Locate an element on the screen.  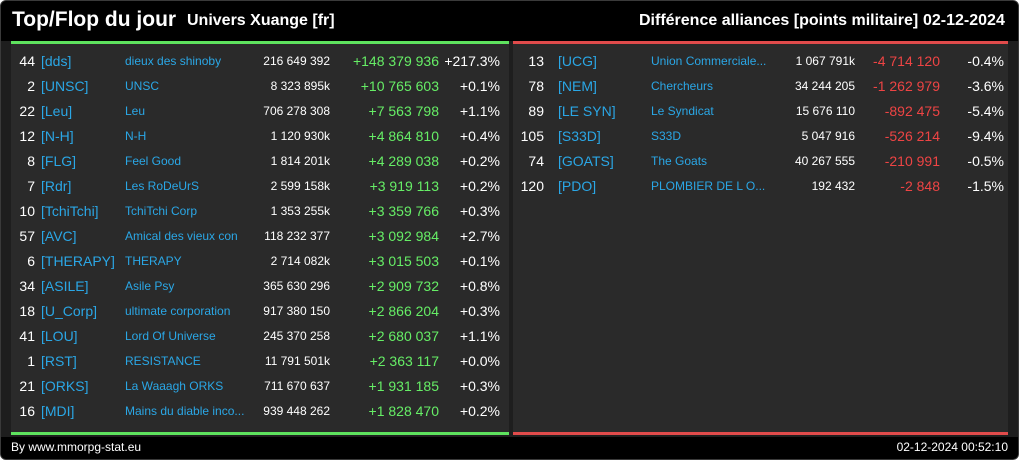
alliance-tag-link: [UNSC] is located at coordinates (65, 86).